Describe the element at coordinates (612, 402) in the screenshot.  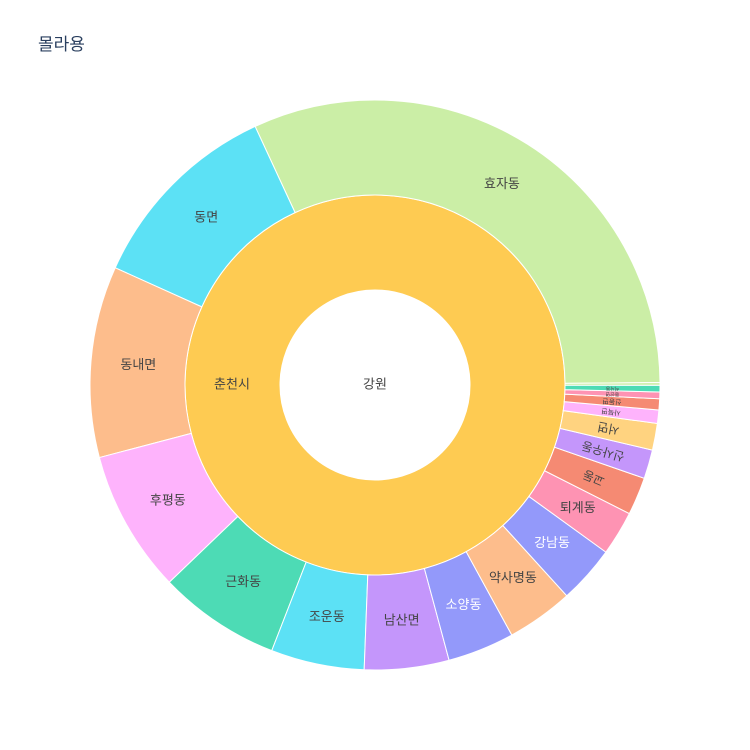
I see `leaf-label: 신동면` at that location.